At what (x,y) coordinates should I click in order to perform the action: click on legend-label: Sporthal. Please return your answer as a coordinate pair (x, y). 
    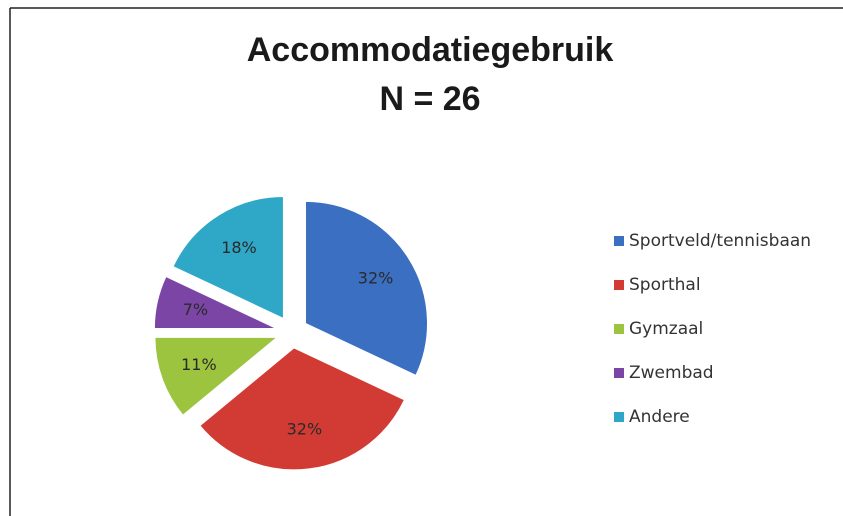
    Looking at the image, I should click on (665, 285).